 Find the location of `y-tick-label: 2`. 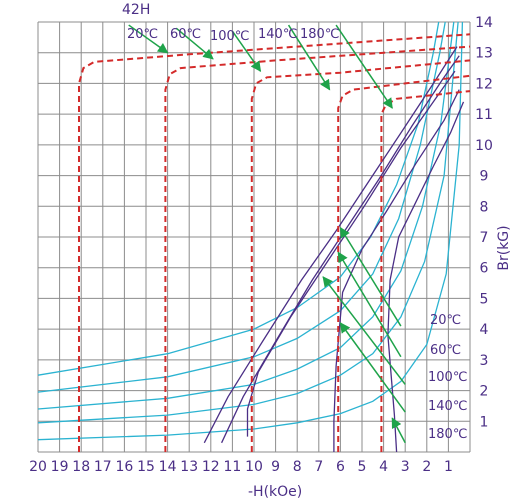

y-tick-label: 2 is located at coordinates (484, 392).